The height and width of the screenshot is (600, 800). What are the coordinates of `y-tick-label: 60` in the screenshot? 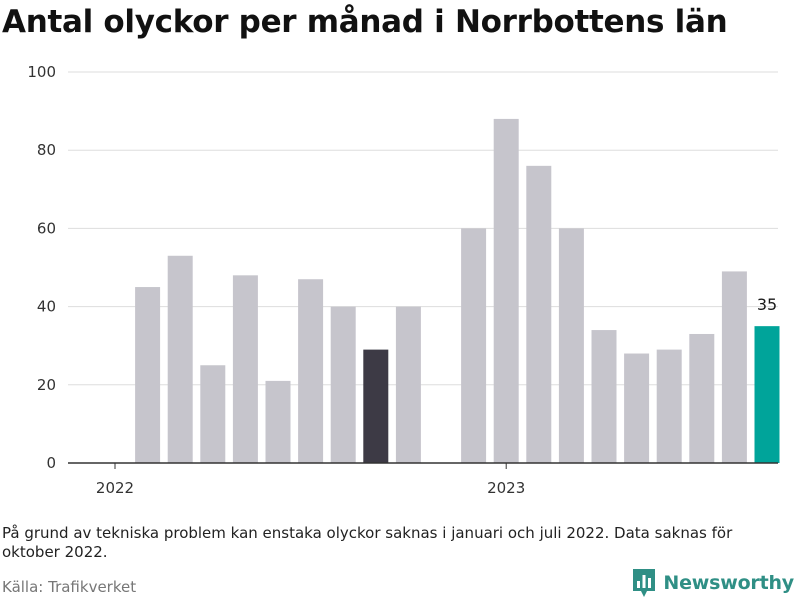 It's located at (46, 228).